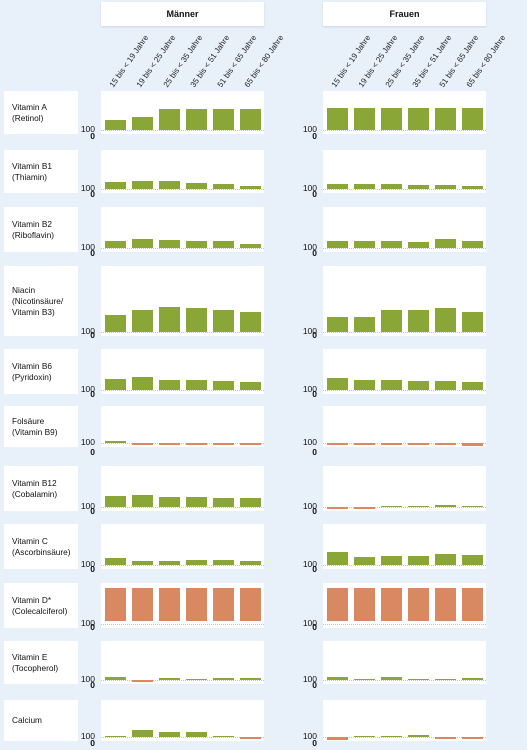 Image resolution: width=527 pixels, height=750 pixels. Describe the element at coordinates (40, 610) in the screenshot. I see `nutrient-label-line: (Colecalciferol)` at that location.